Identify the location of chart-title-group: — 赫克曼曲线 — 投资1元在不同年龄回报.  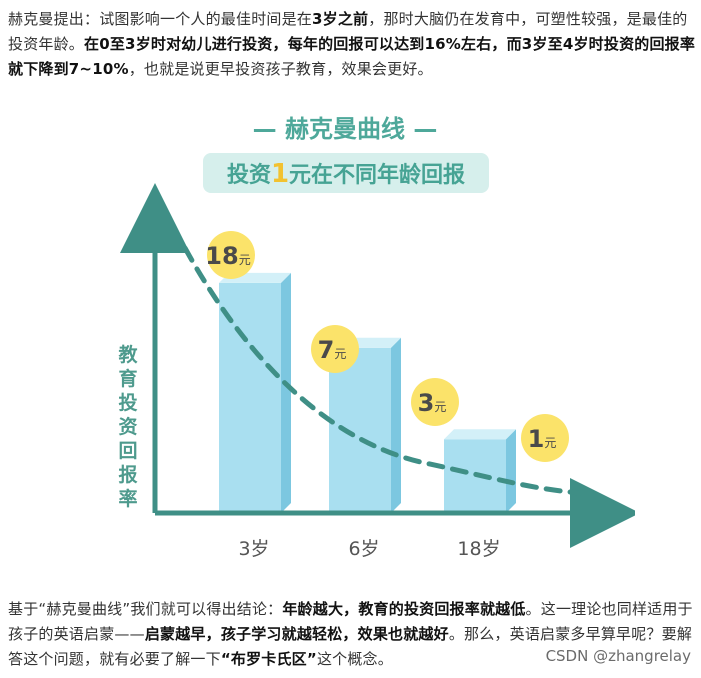
(346, 154).